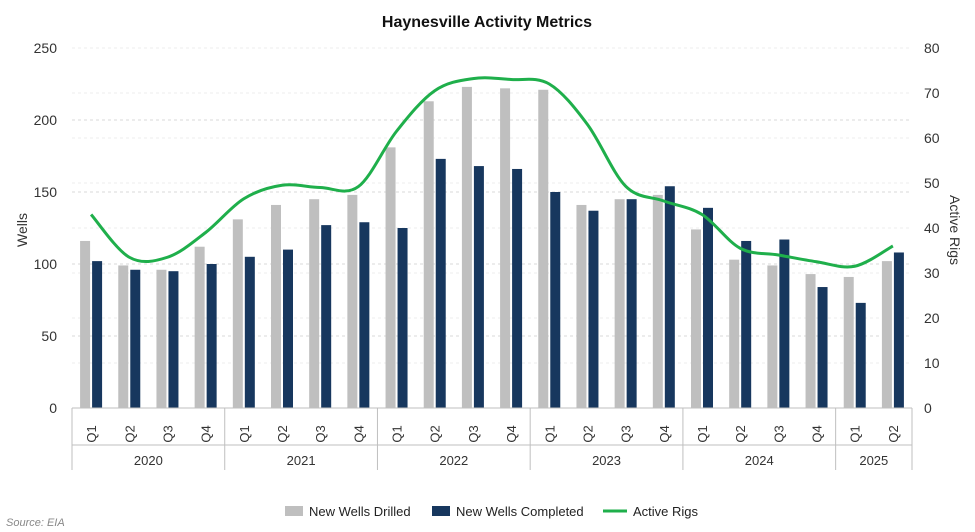 The width and height of the screenshot is (975, 532). What do you see at coordinates (873, 460) in the screenshot?
I see `year-label: 2025` at bounding box center [873, 460].